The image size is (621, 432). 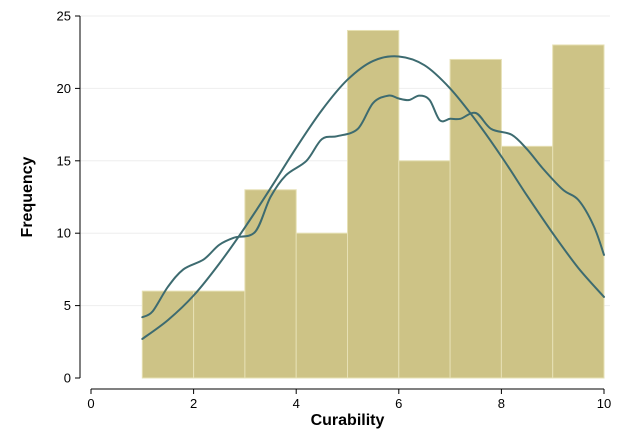 What do you see at coordinates (348, 420) in the screenshot?
I see `x-axis-title: Curability` at bounding box center [348, 420].